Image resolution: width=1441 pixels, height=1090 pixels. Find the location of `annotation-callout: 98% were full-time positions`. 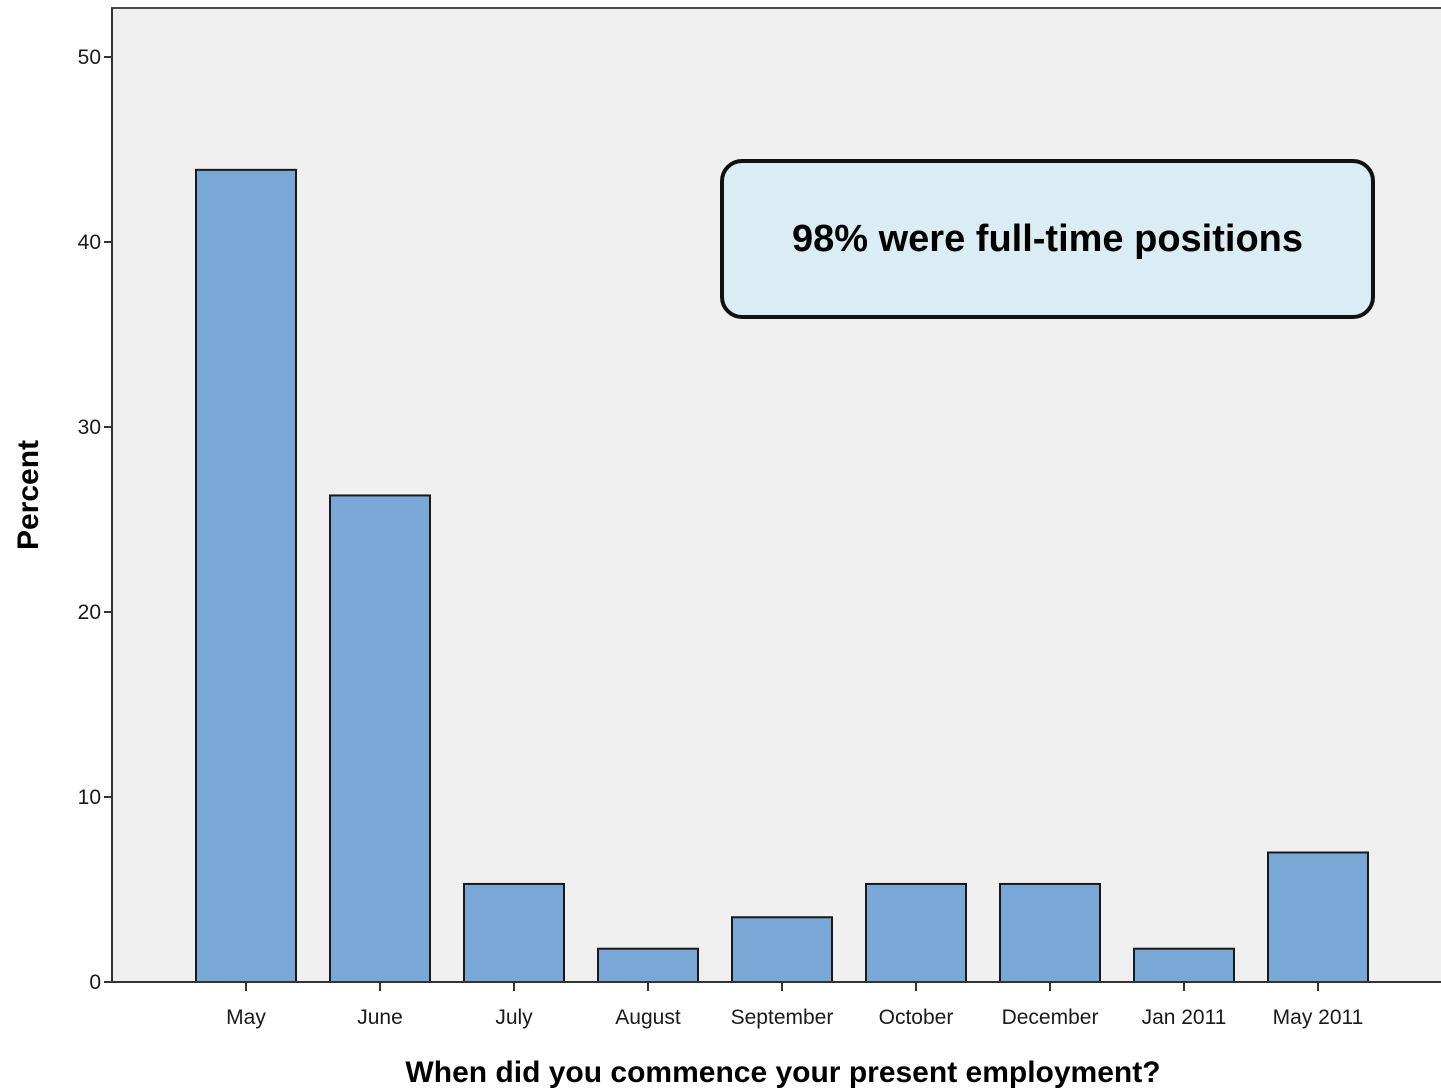

annotation-callout: 98% were full-time positions is located at coordinates (1047, 239).